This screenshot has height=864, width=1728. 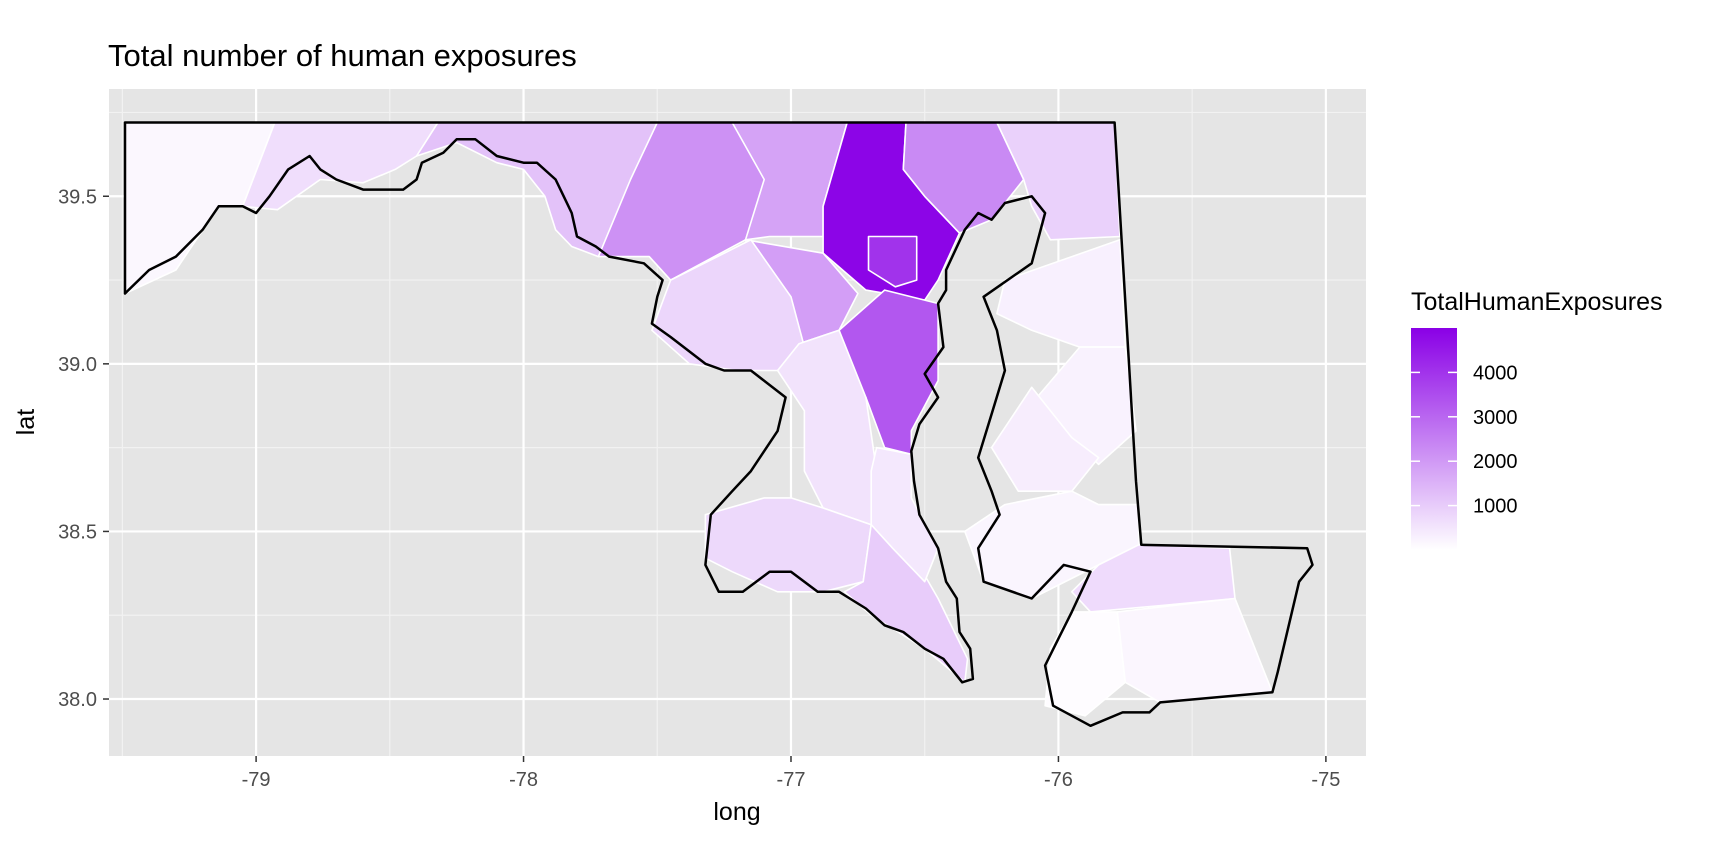 What do you see at coordinates (736, 812) in the screenshot?
I see `x-axis-title: long` at bounding box center [736, 812].